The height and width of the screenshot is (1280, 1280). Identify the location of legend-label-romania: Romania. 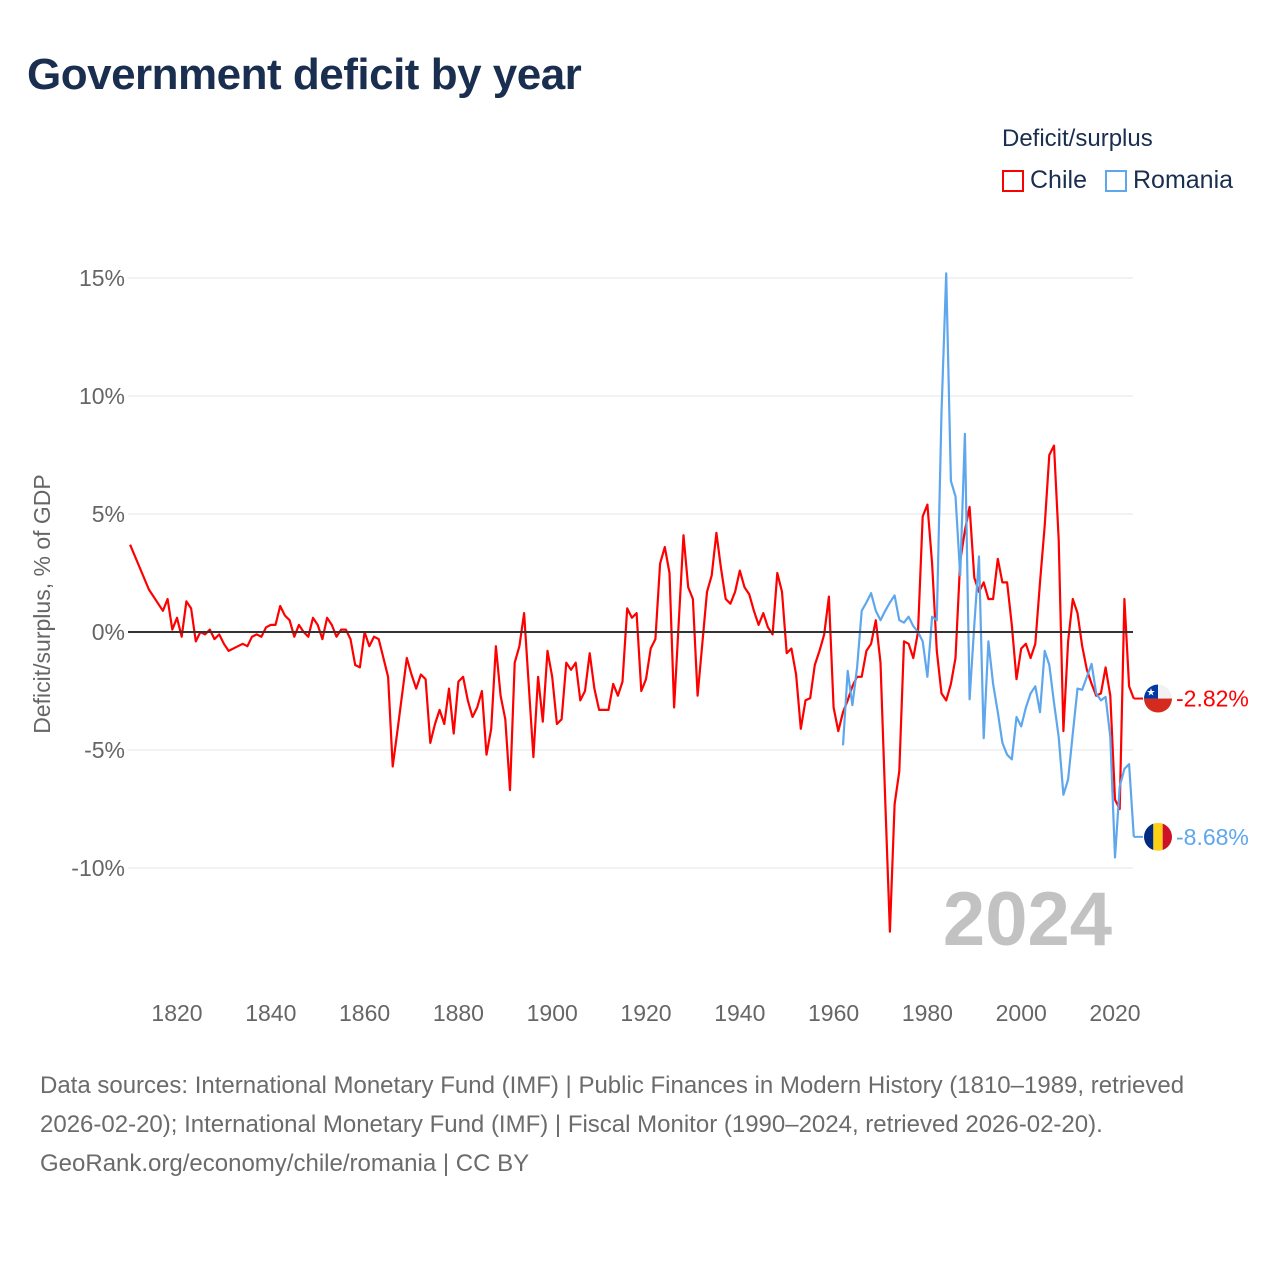
(1183, 180).